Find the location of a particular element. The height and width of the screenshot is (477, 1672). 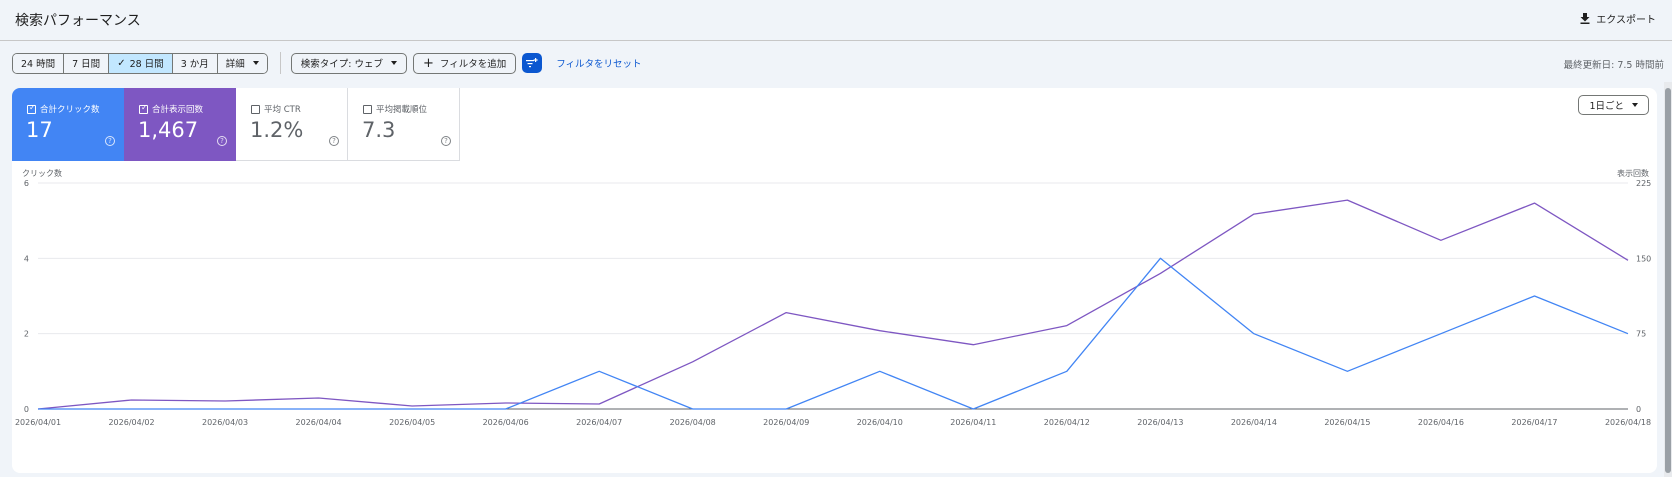

y-left-tick-label: 2 is located at coordinates (26, 334).